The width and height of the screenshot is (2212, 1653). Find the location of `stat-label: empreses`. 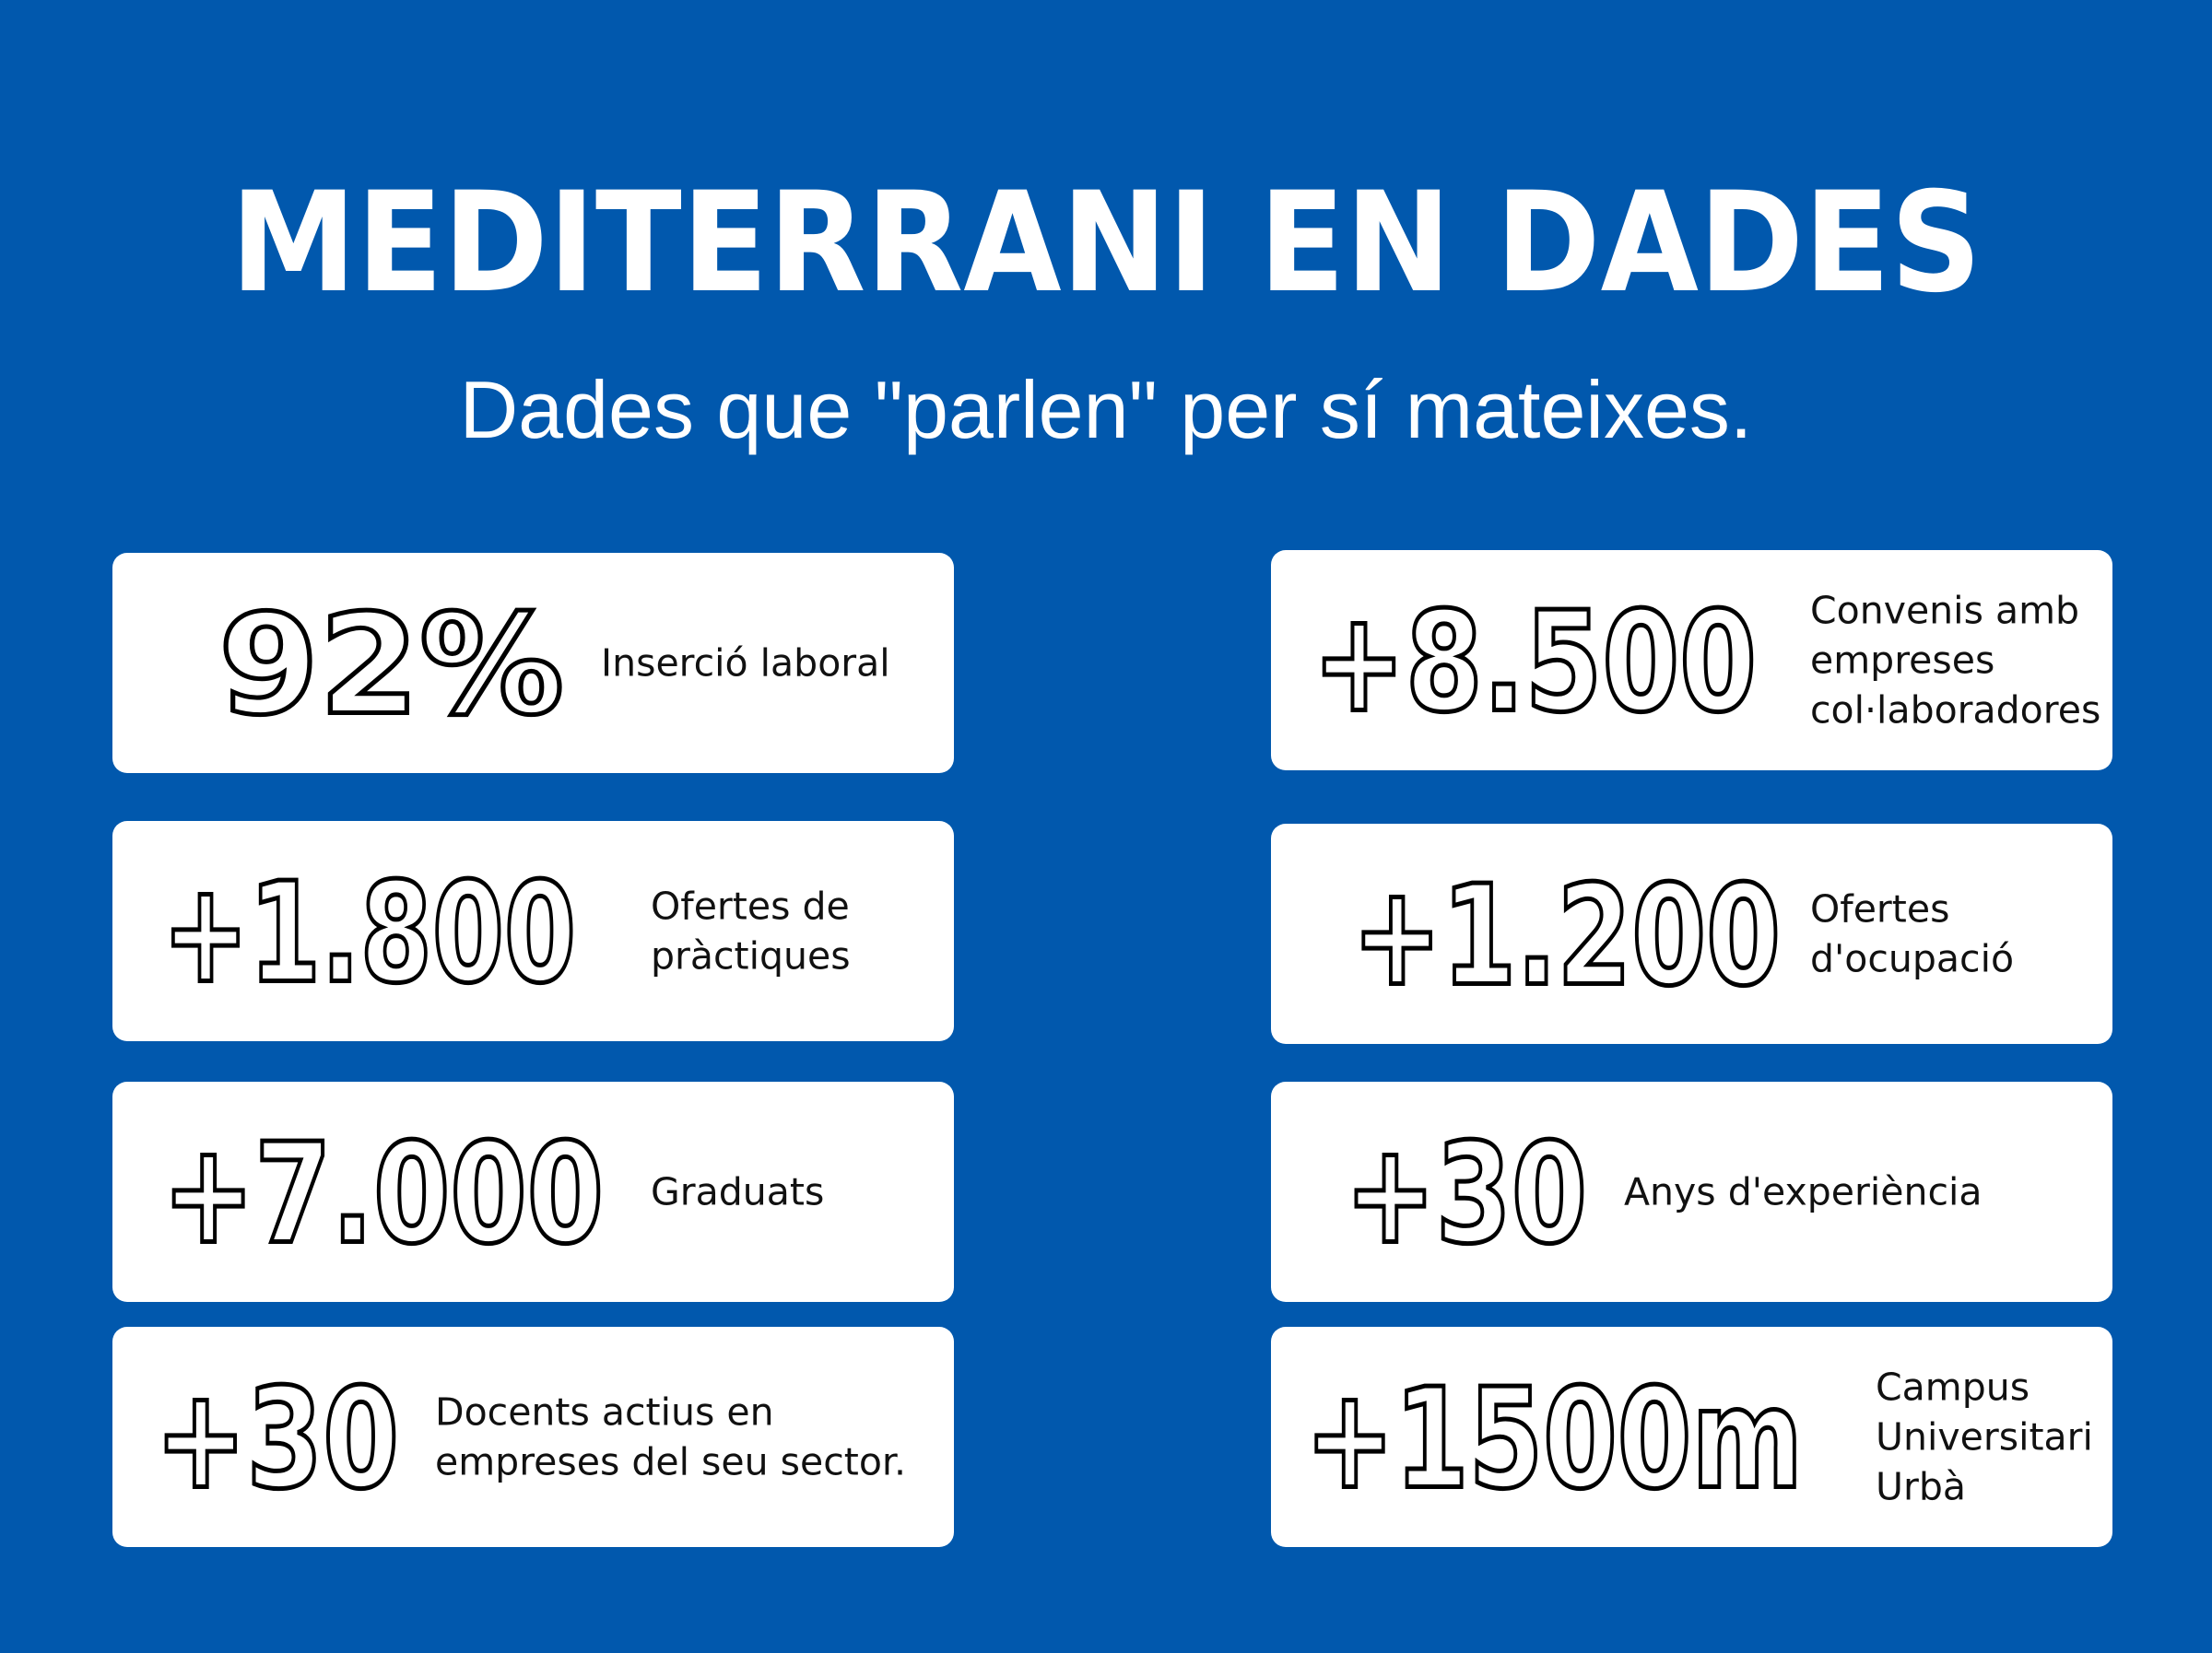

stat-label: empreses is located at coordinates (1902, 661).